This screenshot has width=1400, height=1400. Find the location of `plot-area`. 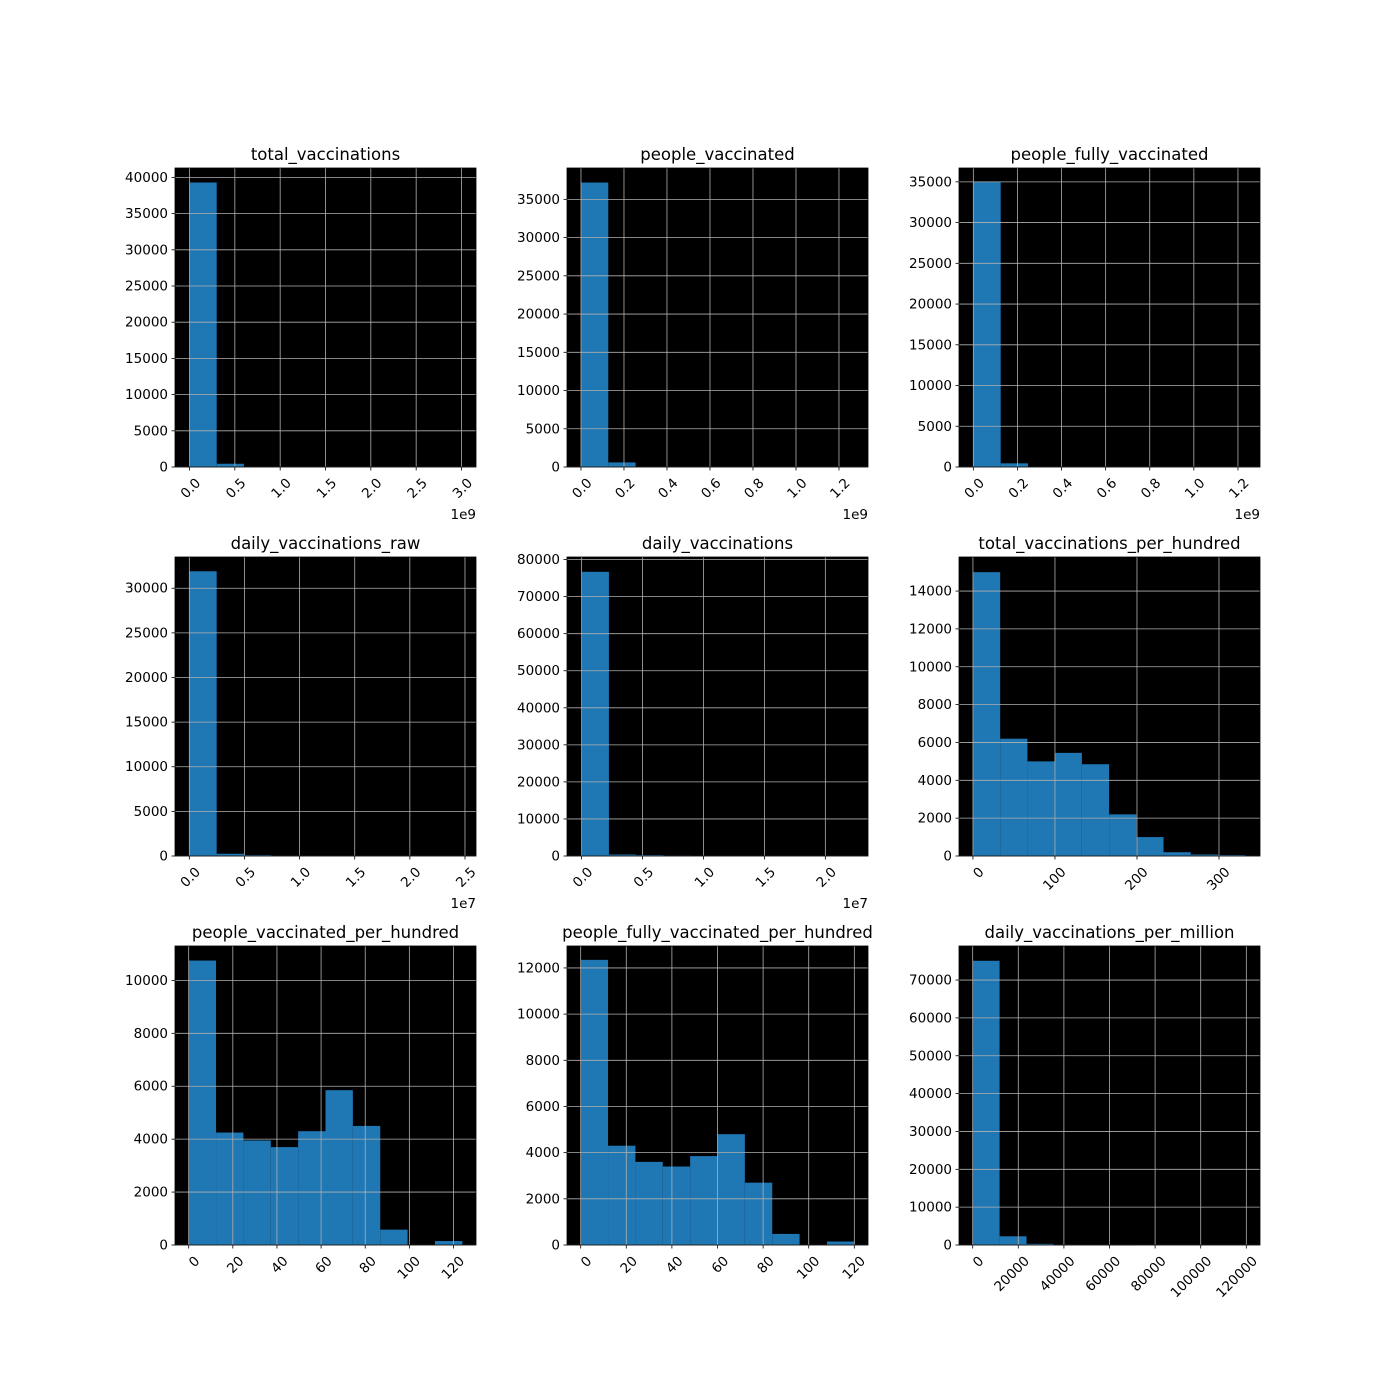

plot-area is located at coordinates (1109, 317).